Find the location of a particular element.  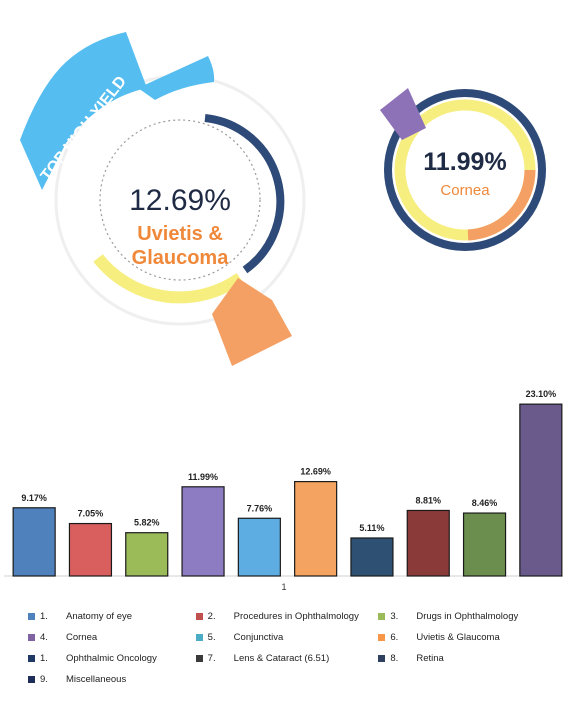

legend-label: Ophthalmic Oncology is located at coordinates (111, 658).